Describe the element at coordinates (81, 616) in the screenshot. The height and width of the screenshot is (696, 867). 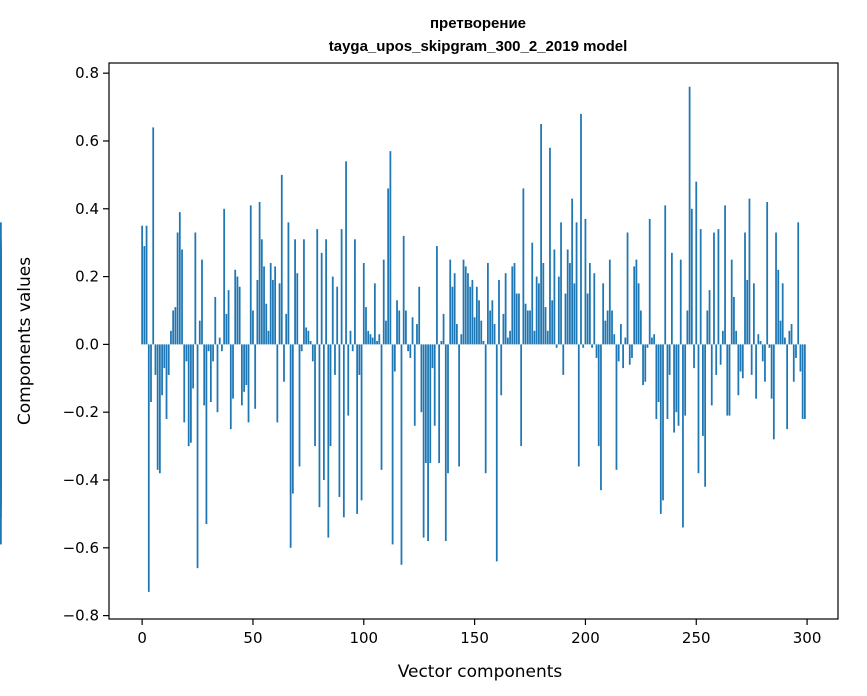
I see `y-tick-label: −0.8` at that location.